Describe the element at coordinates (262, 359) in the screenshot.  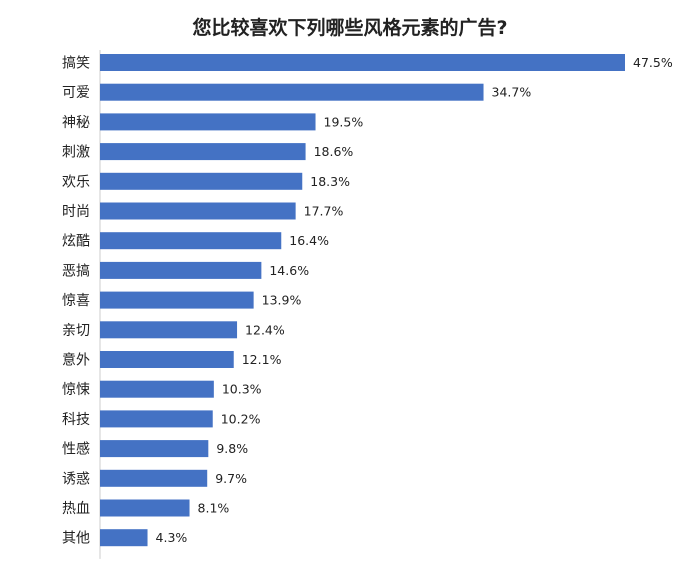
I see `value-label-11: 12.1%` at that location.